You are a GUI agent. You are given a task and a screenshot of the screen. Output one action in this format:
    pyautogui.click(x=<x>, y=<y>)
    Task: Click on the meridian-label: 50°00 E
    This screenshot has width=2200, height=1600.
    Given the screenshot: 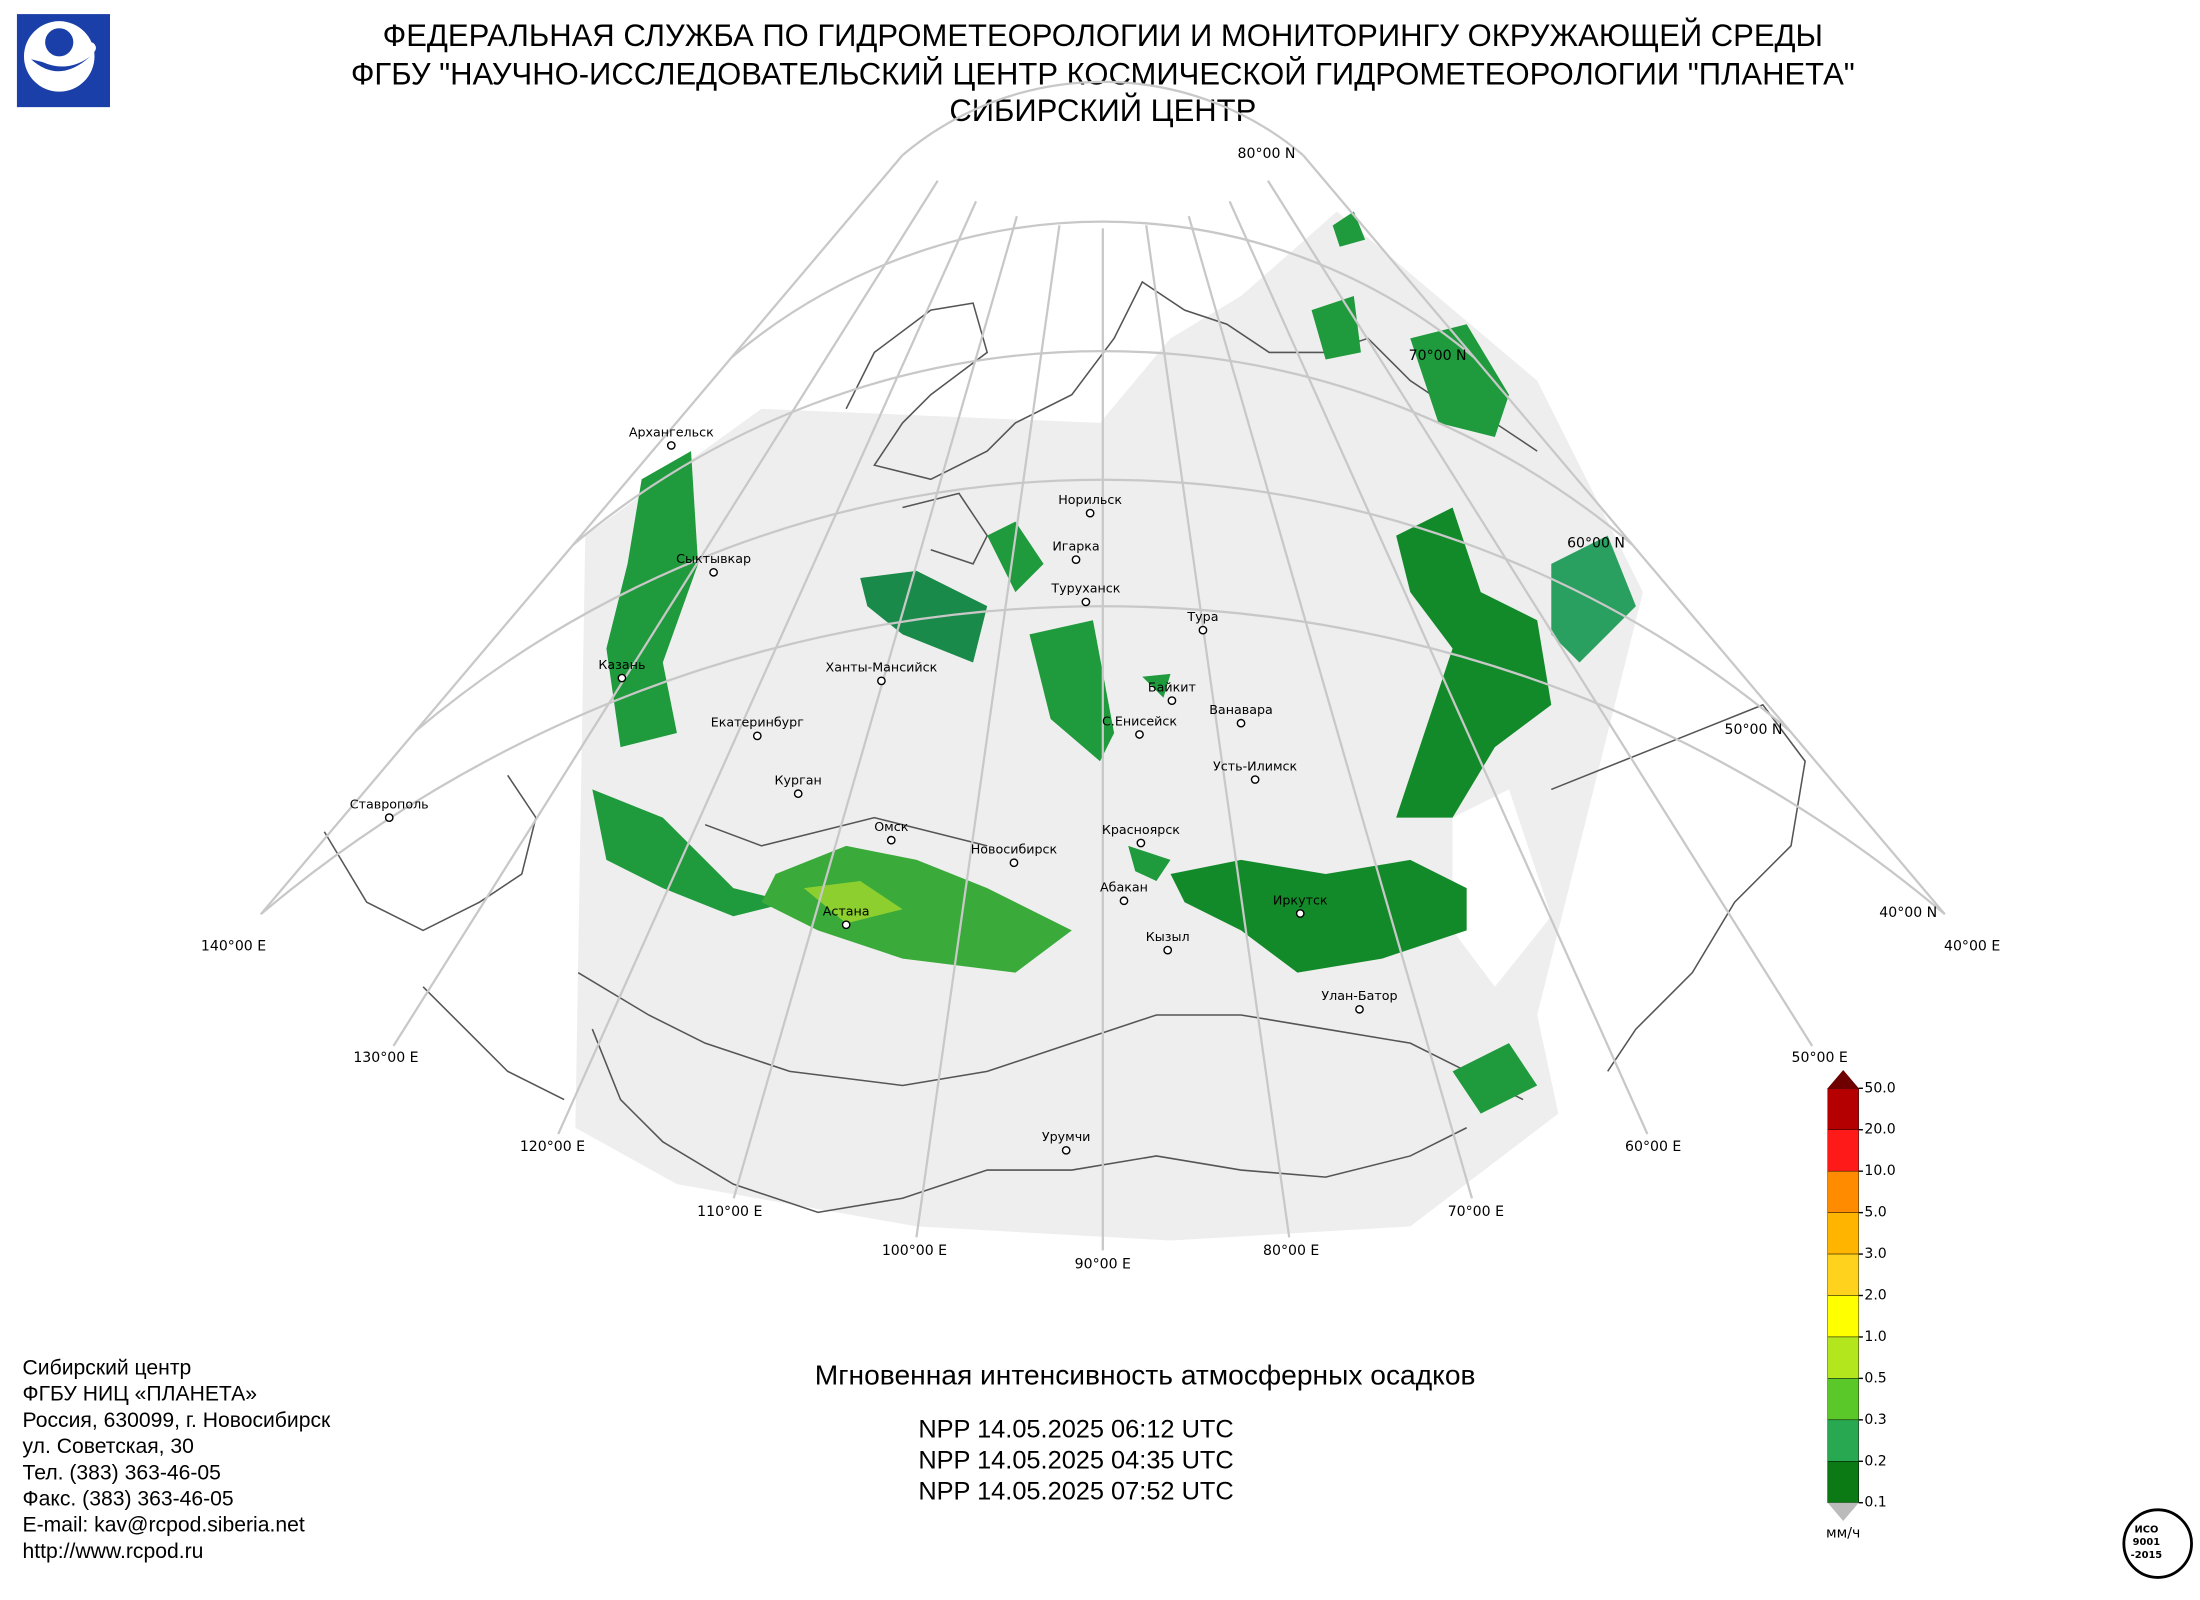 What is the action you would take?
    pyautogui.click(x=1820, y=1058)
    